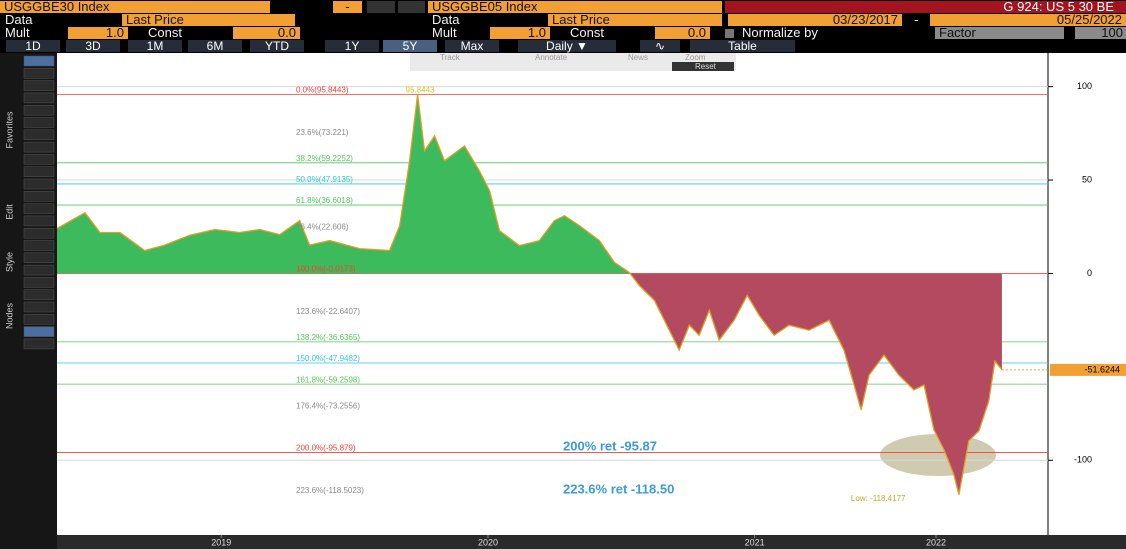 The width and height of the screenshot is (1126, 549). I want to click on level-label: 123.6%(-22.6407), so click(328, 311).